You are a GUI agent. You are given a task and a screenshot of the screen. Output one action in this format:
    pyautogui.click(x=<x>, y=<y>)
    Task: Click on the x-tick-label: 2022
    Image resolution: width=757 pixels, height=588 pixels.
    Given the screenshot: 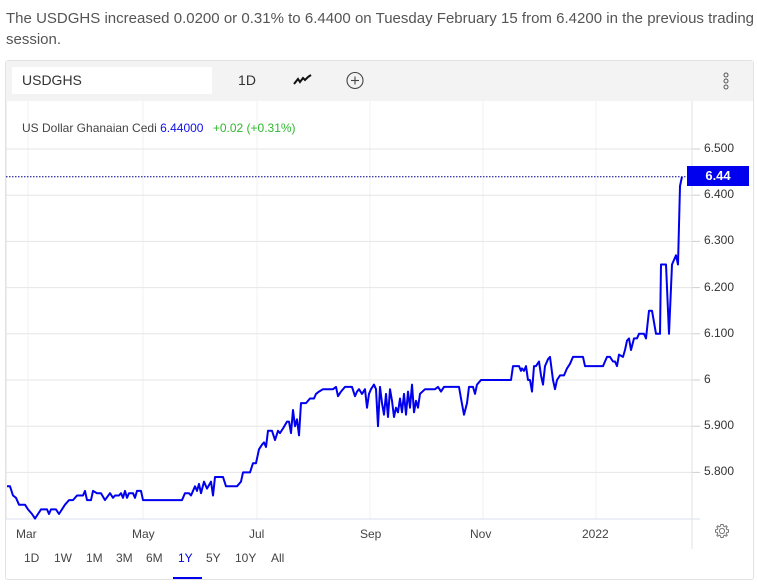 What is the action you would take?
    pyautogui.click(x=595, y=534)
    